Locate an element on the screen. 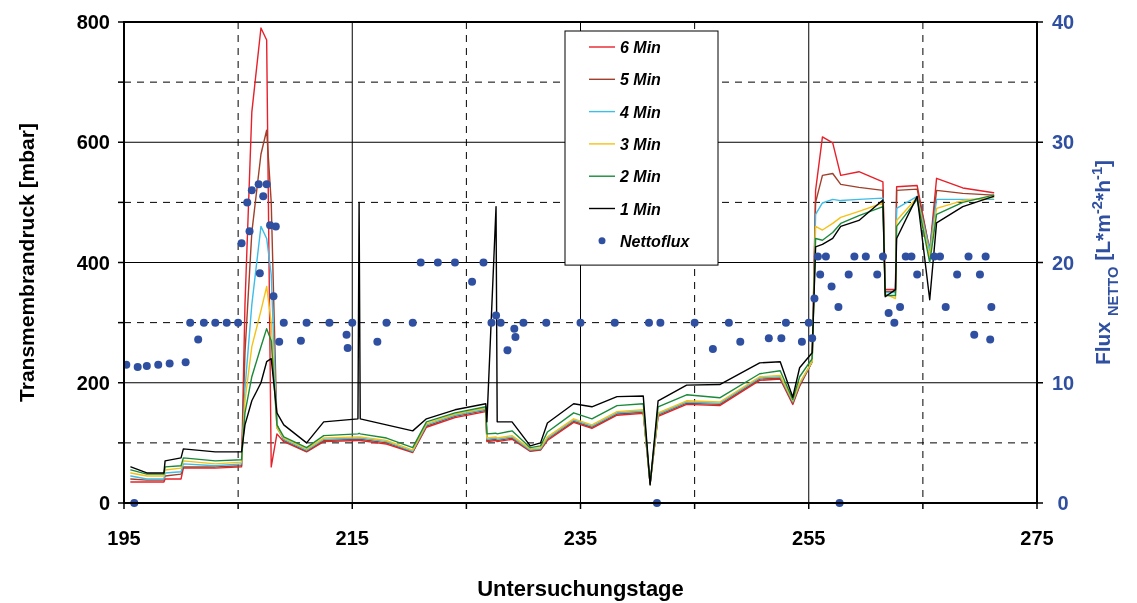 The height and width of the screenshot is (603, 1137). y-tick-label: 400 is located at coordinates (93, 262).